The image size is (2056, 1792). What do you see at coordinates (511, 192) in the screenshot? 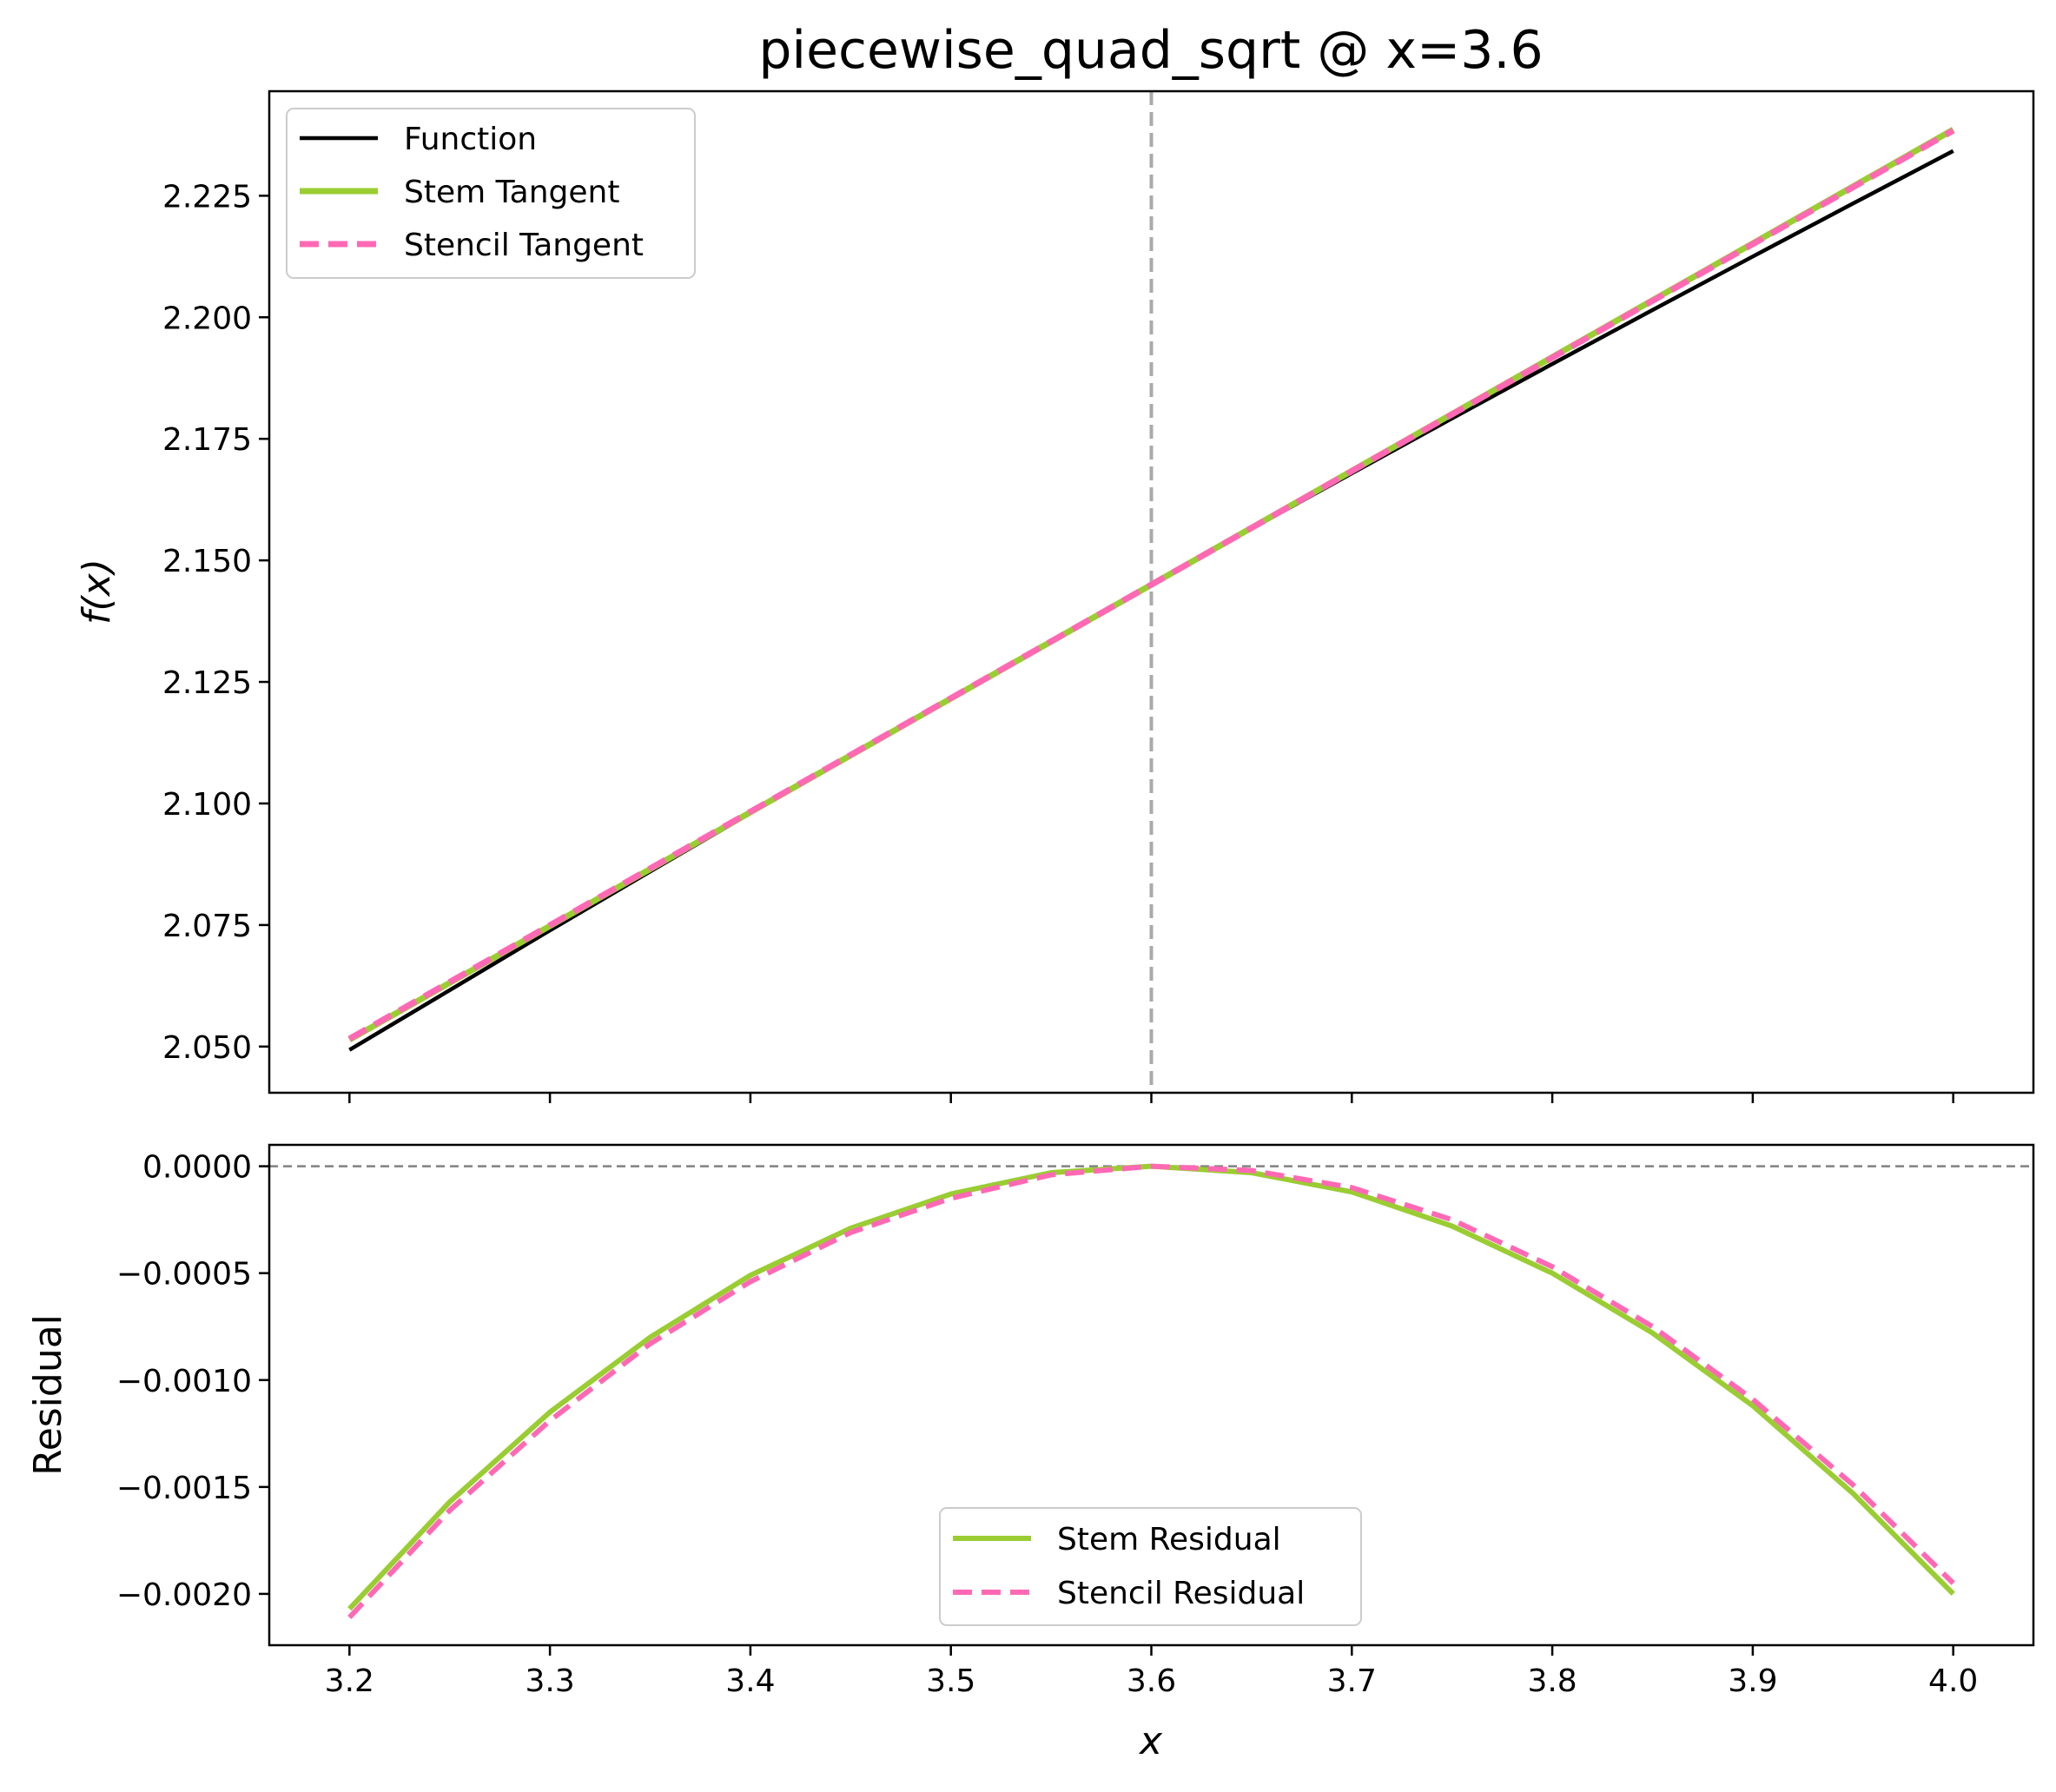
I see `legend-stem-tangent-label: Stem Tangent` at bounding box center [511, 192].